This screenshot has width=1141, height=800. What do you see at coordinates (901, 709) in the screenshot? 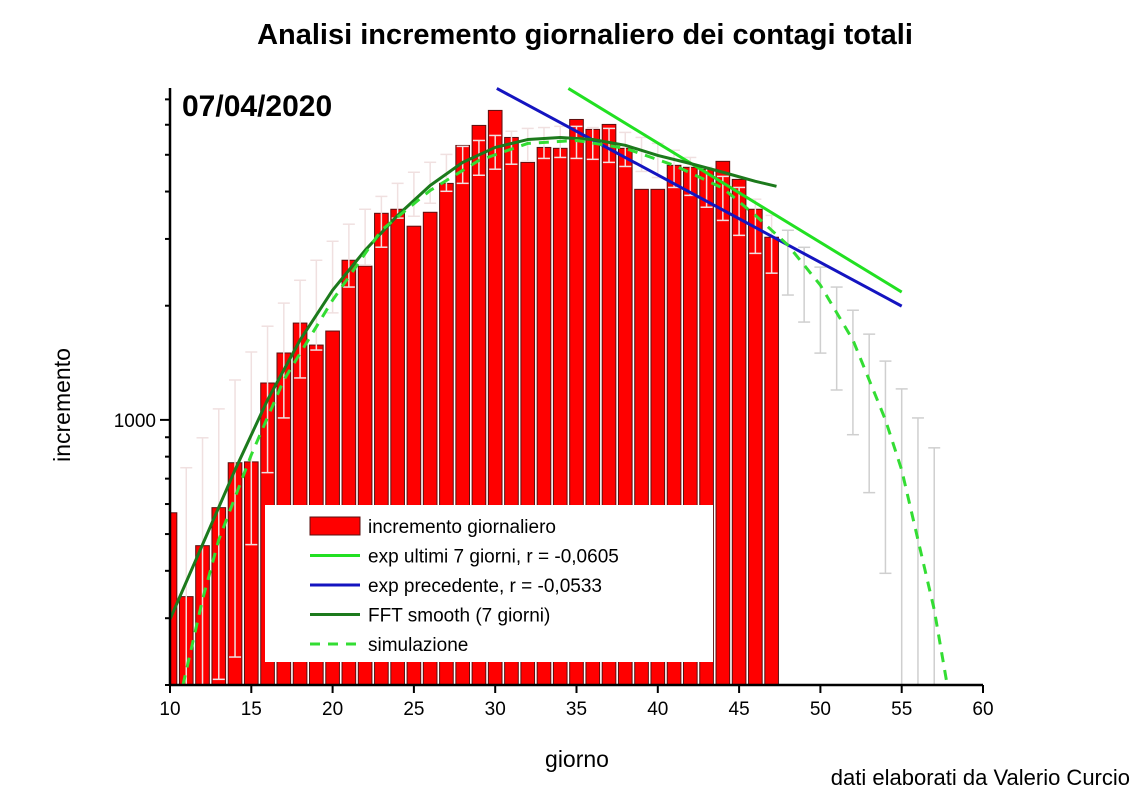
I see `x-tick-label: 55` at bounding box center [901, 709].